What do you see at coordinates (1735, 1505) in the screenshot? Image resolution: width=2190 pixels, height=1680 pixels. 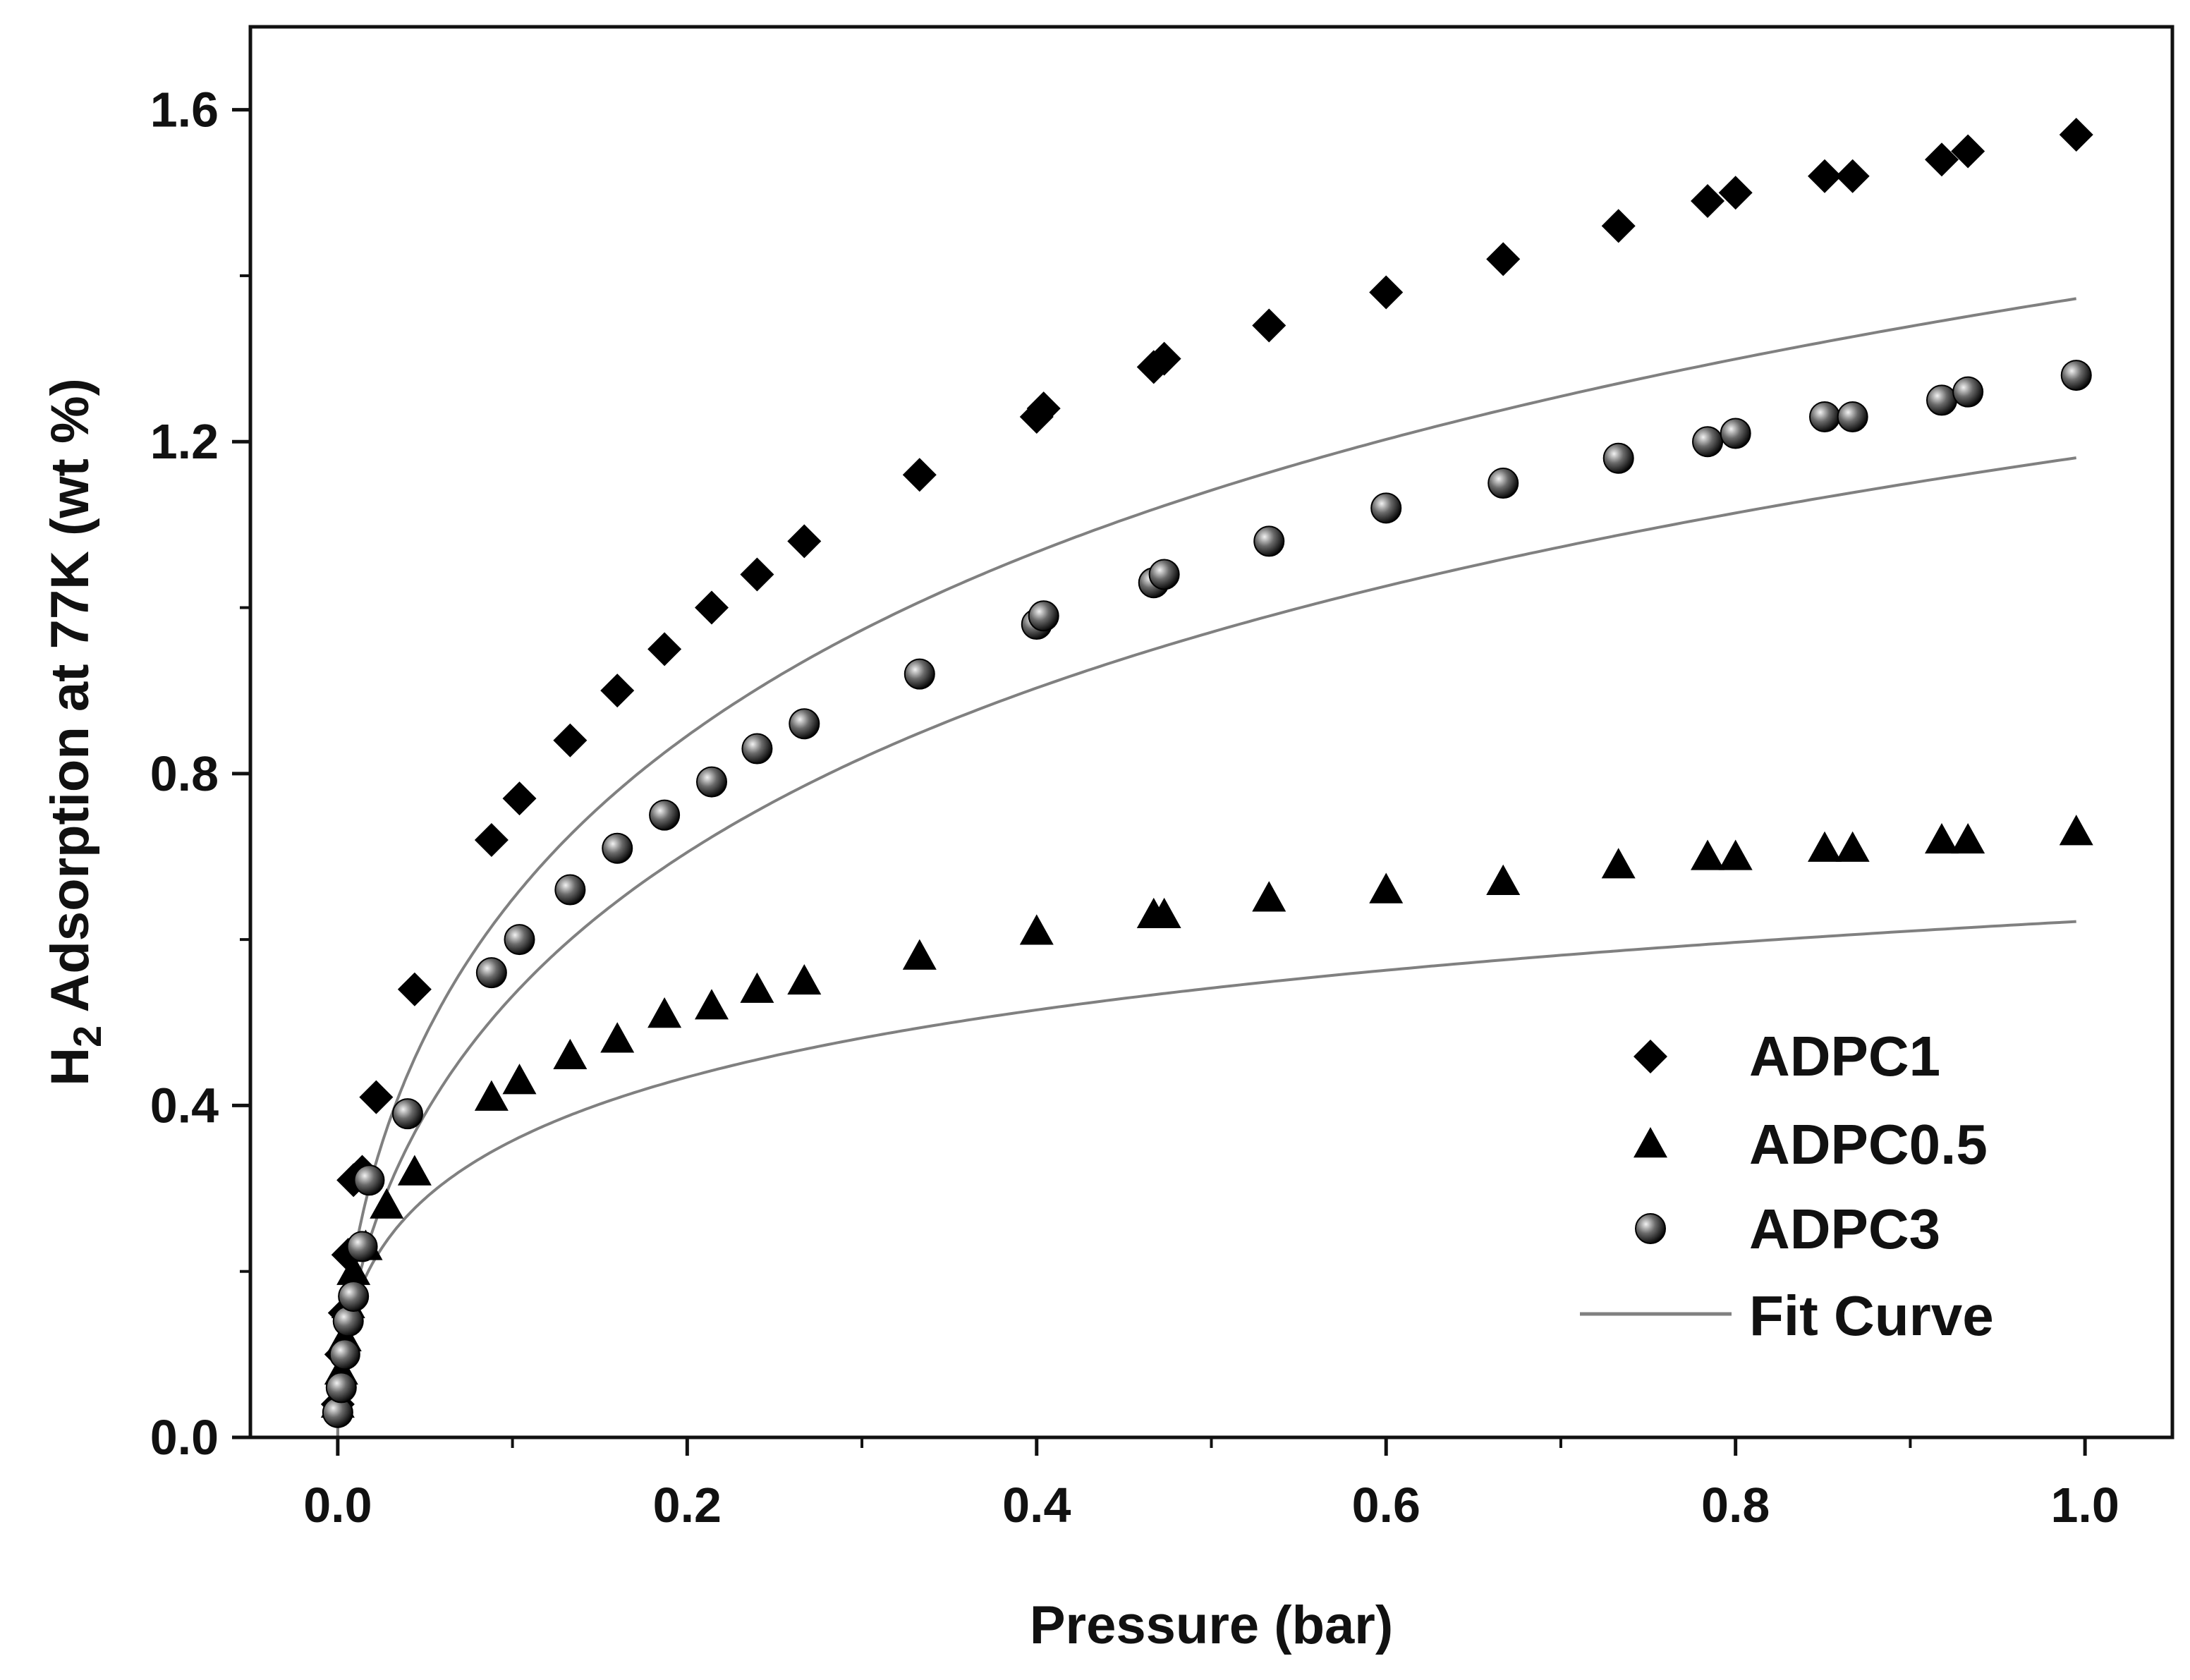 I see `x-tick-label: 0.8` at bounding box center [1735, 1505].